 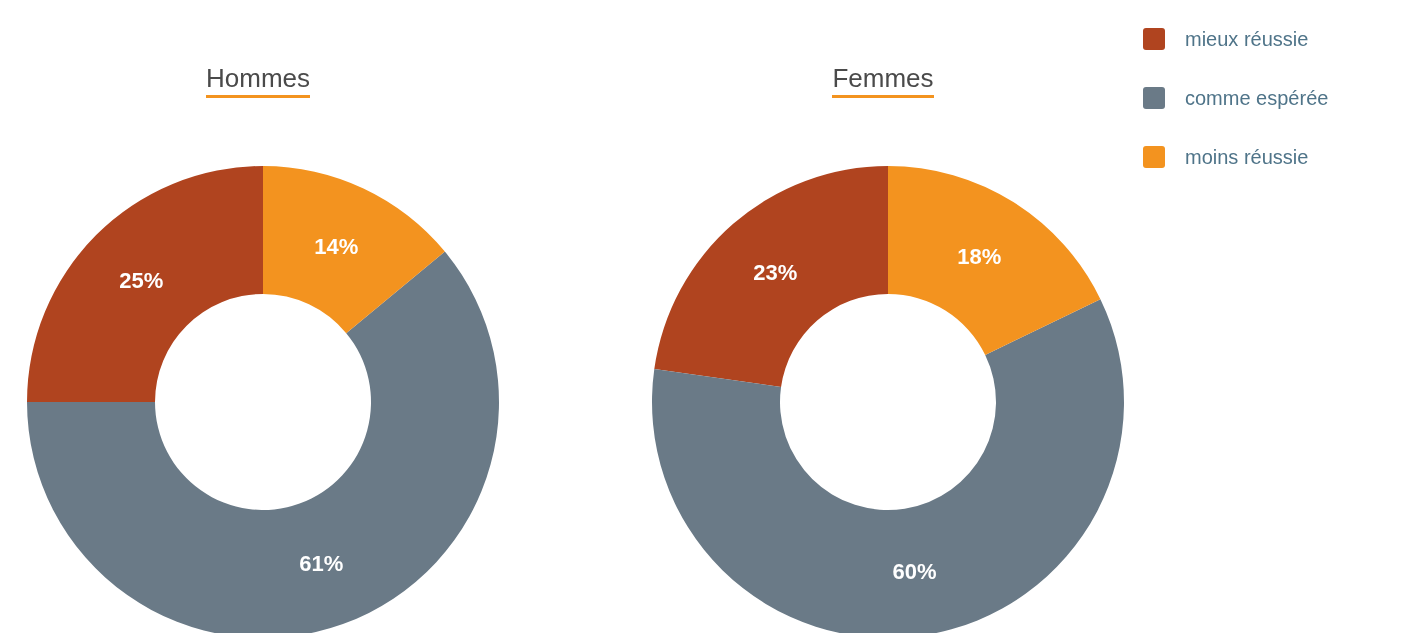 What do you see at coordinates (914, 572) in the screenshot?
I see `data-label: 60%` at bounding box center [914, 572].